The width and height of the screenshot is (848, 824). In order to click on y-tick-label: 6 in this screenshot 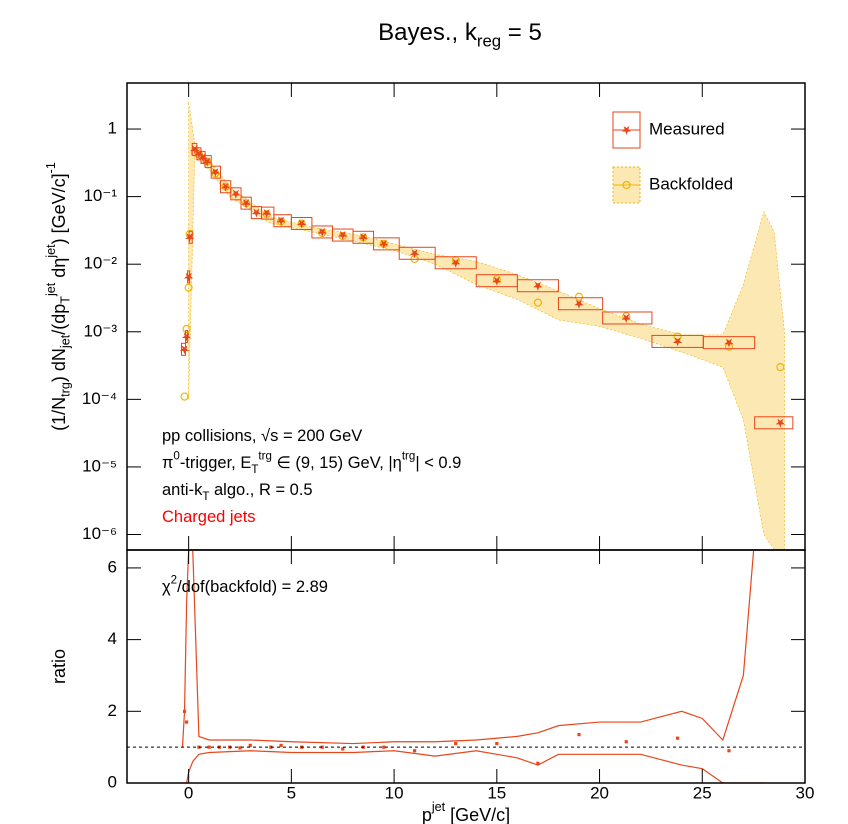, I will do `click(112, 566)`.